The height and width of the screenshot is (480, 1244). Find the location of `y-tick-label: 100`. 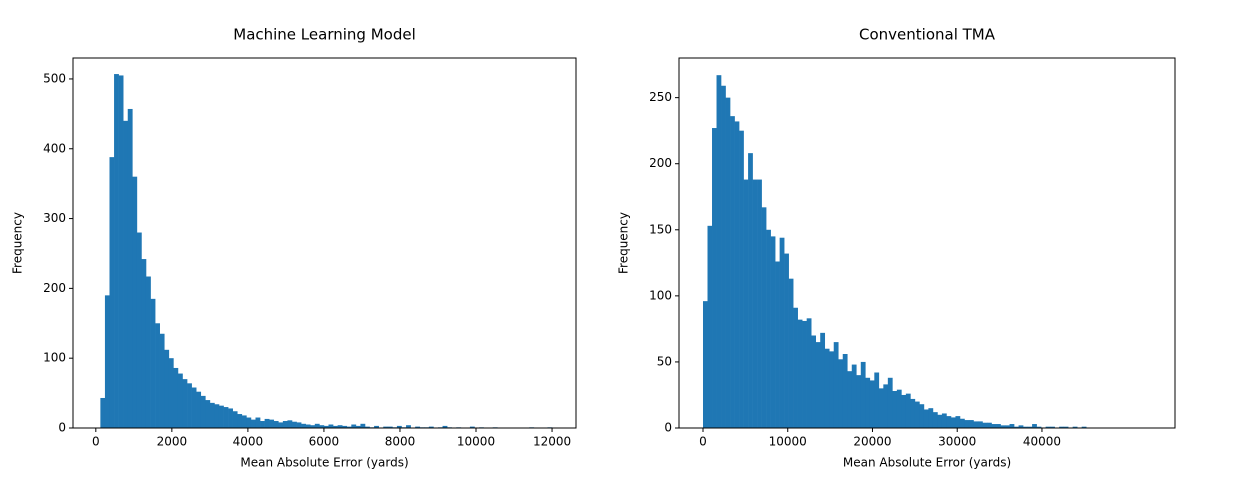

y-tick-label: 100 is located at coordinates (54, 358).